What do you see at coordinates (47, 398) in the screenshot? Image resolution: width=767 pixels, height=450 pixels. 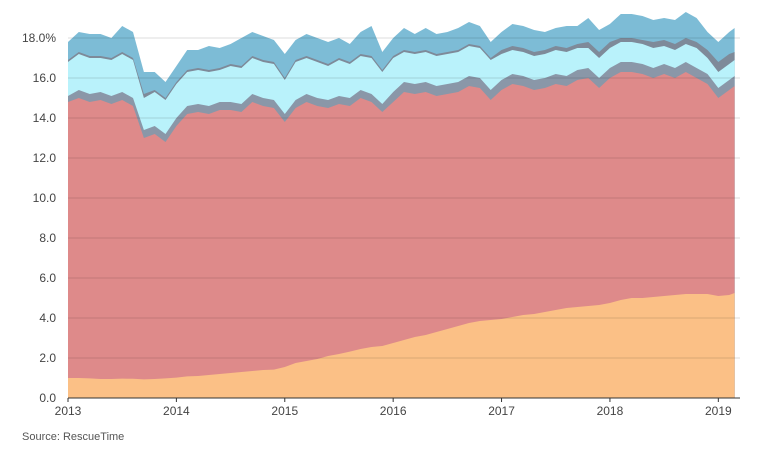 I see `y-tick-label: 0.0` at bounding box center [47, 398].